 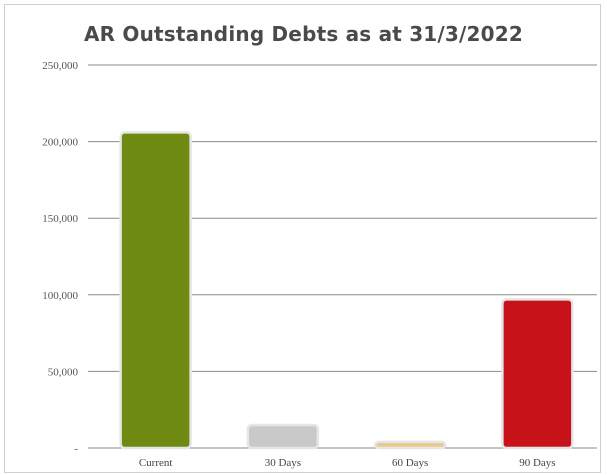 I want to click on x-category-label: 90 Days, so click(x=537, y=463).